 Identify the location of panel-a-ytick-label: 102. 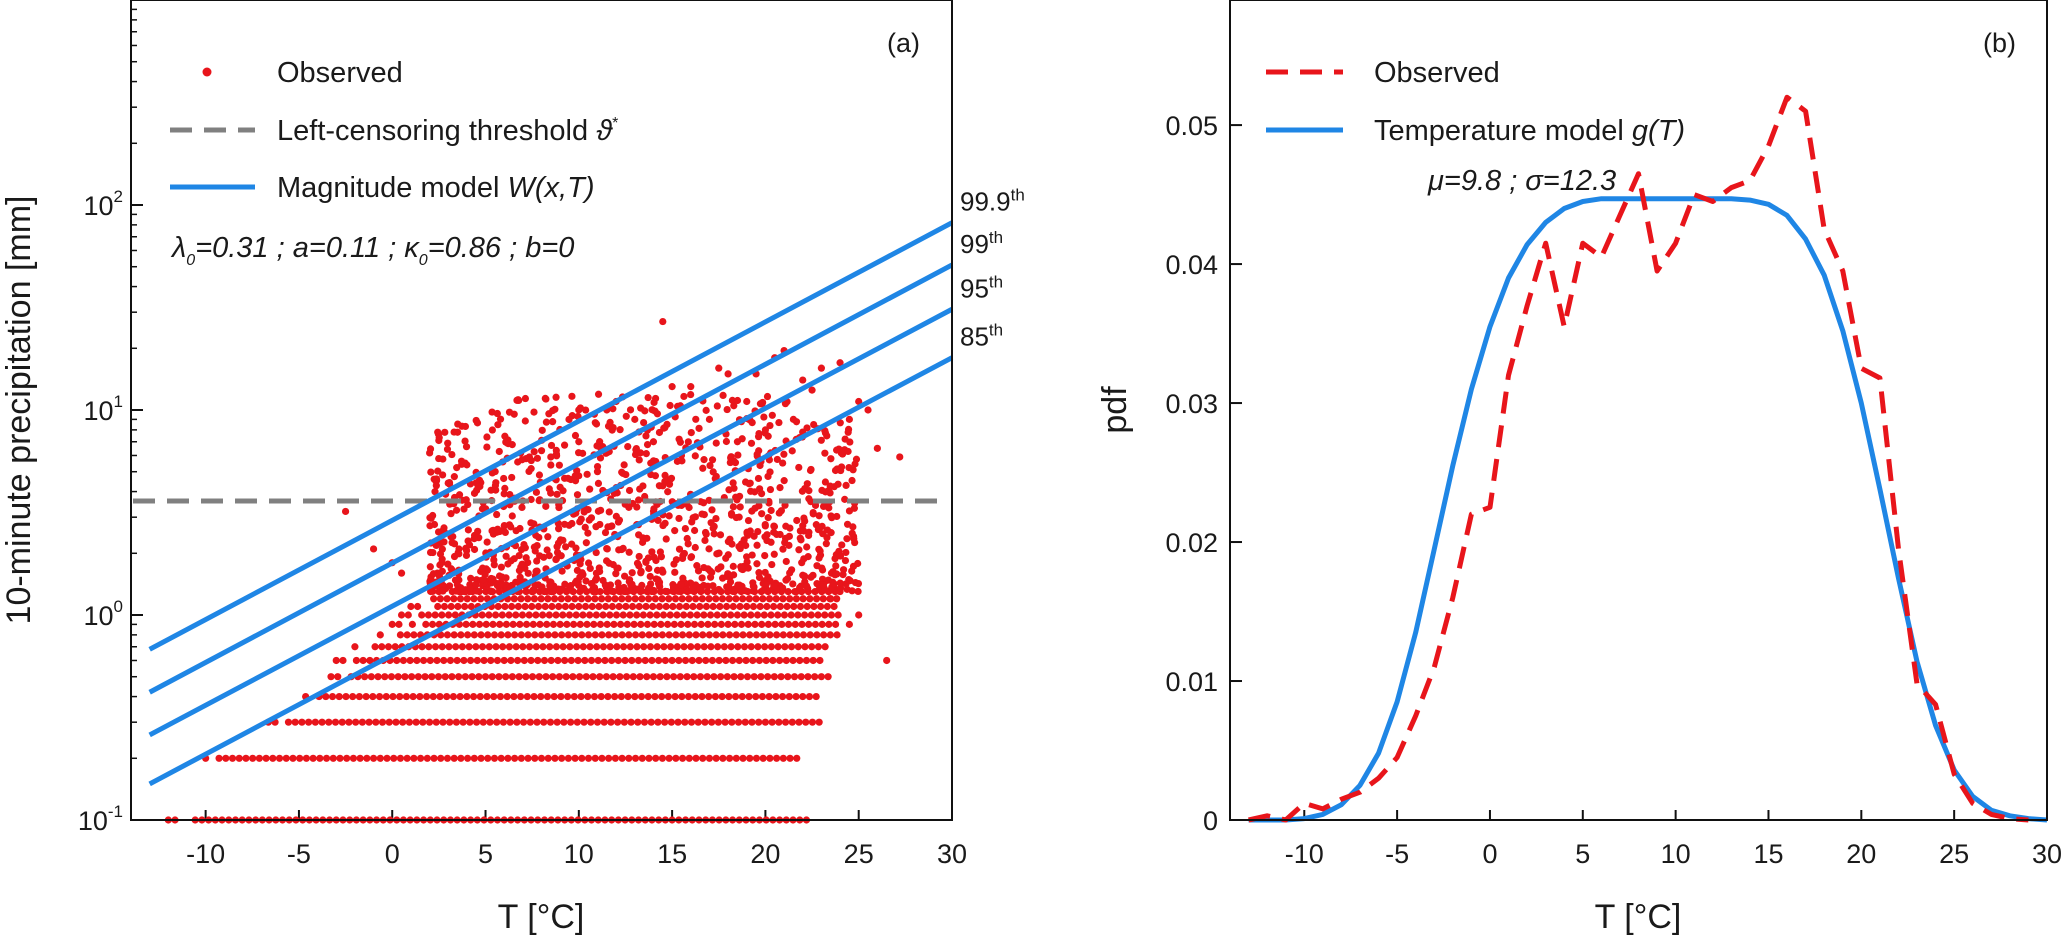
(103, 204).